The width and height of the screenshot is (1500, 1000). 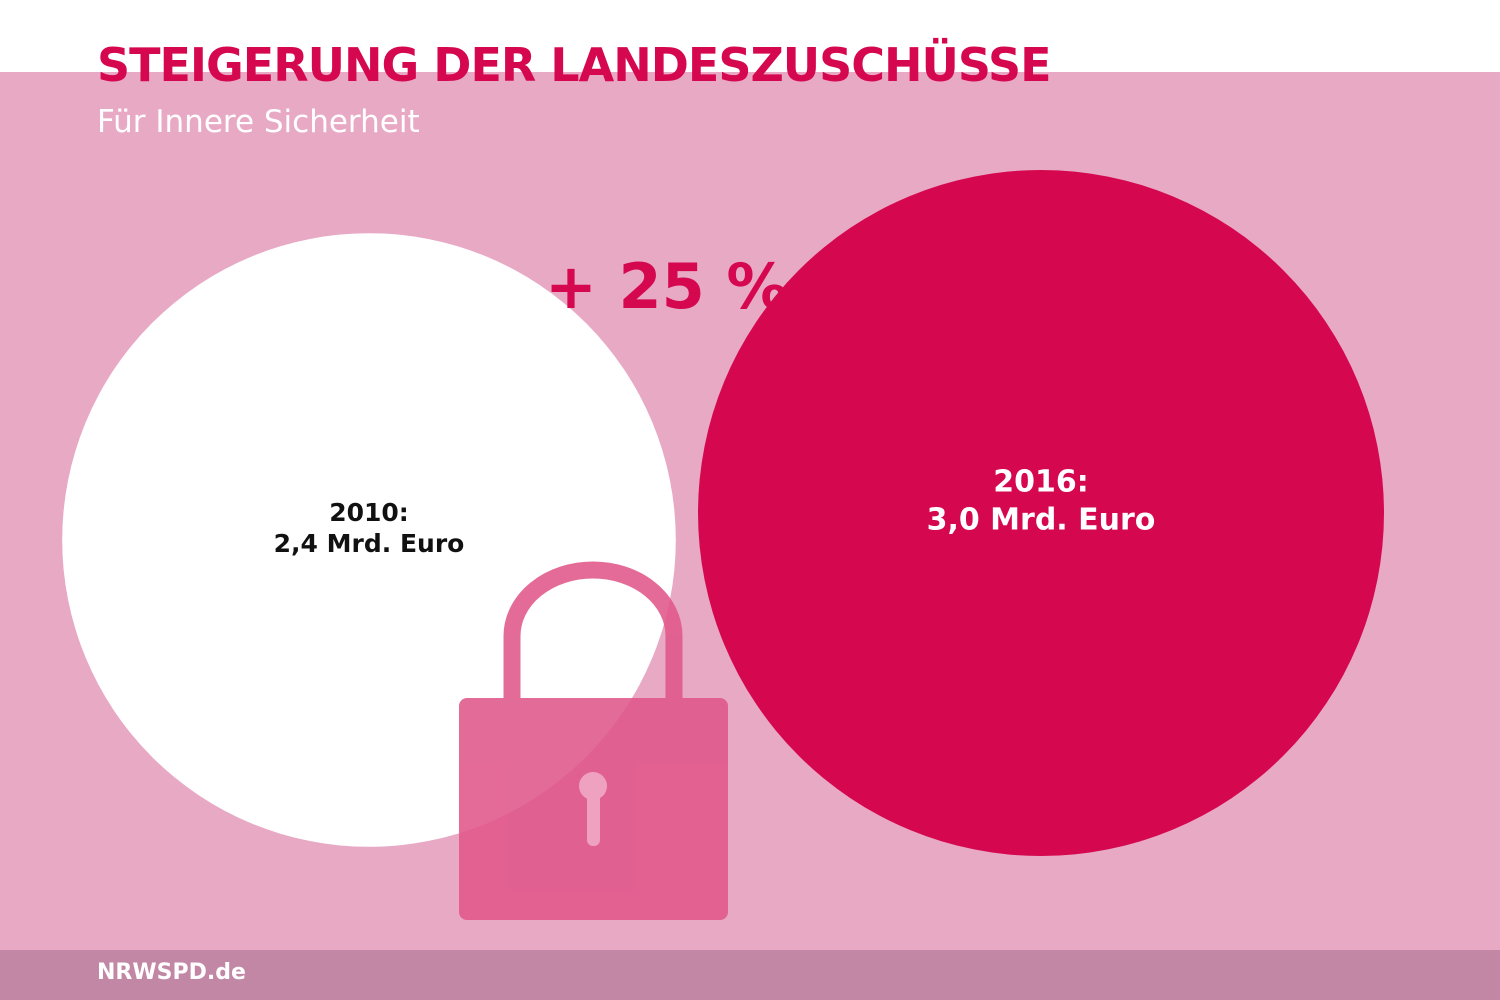 I want to click on footer-site-link: NRWSPD.de, so click(x=171, y=972).